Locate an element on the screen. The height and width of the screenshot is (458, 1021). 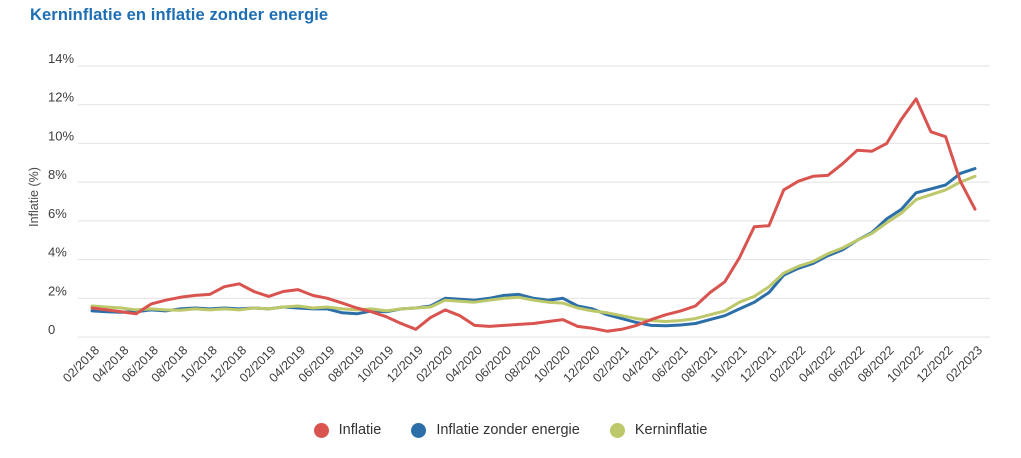
legend-item-inflatie: Inflatie is located at coordinates (347, 430).